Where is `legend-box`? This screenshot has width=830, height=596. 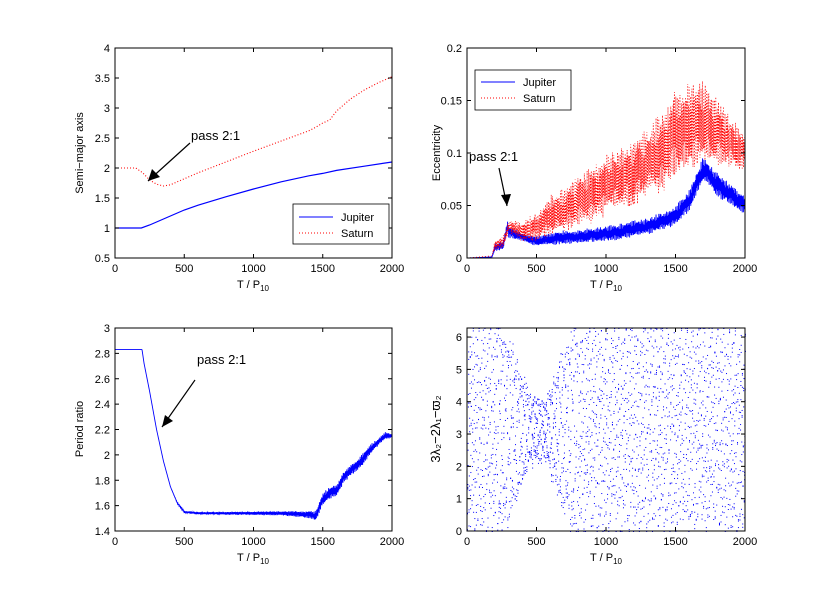
legend-box is located at coordinates (523, 90).